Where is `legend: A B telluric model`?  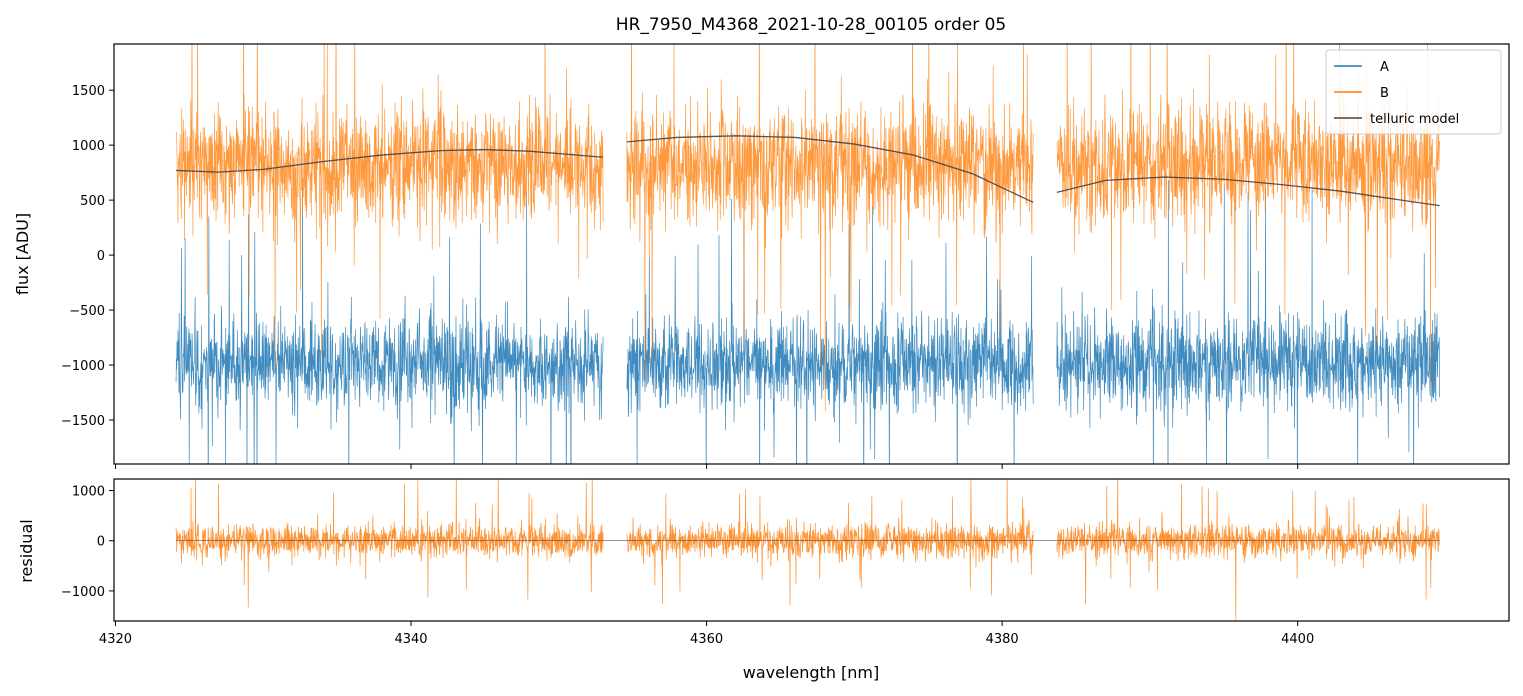
legend: A B telluric model is located at coordinates (1413, 92).